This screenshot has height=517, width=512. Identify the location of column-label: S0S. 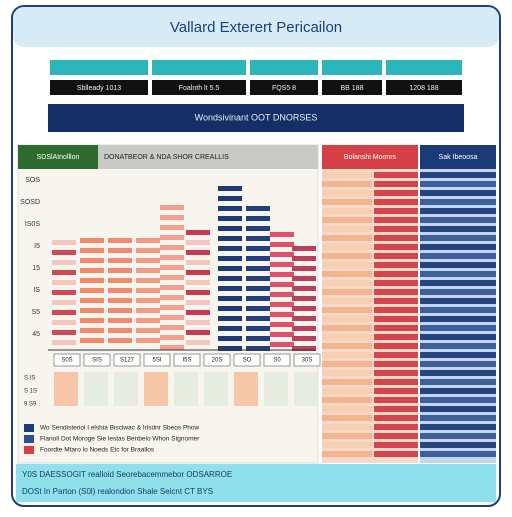
(66, 361).